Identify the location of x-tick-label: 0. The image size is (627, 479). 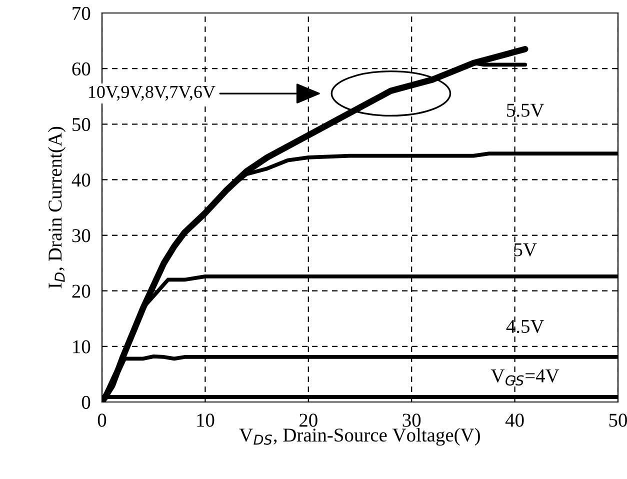
(102, 420).